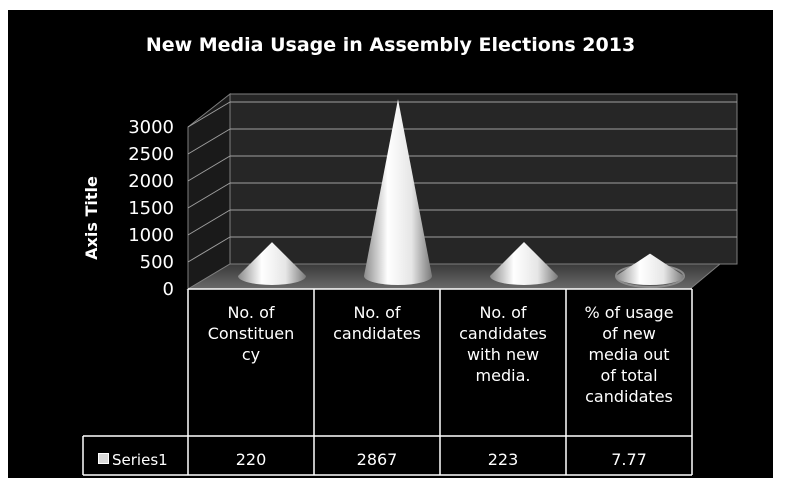 This screenshot has width=790, height=480. What do you see at coordinates (377, 459) in the screenshot?
I see `table-cell-value: 2867` at bounding box center [377, 459].